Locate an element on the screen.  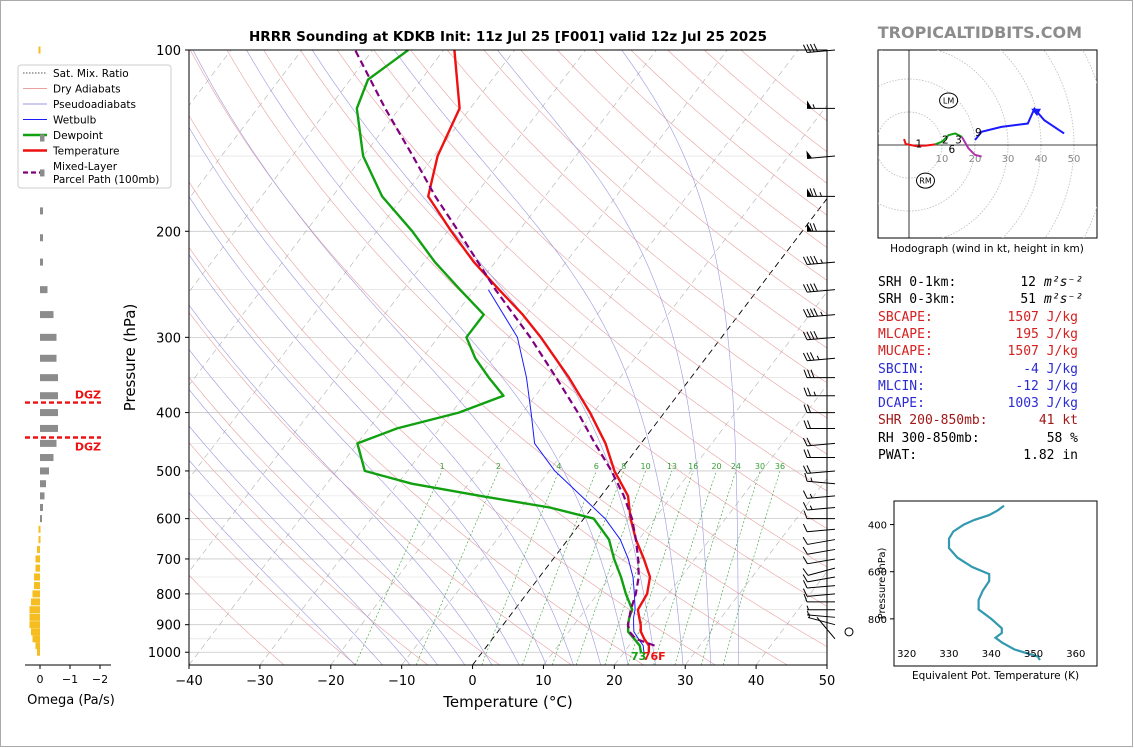
stat-value: -4 J/kg is located at coordinates (1050, 369).